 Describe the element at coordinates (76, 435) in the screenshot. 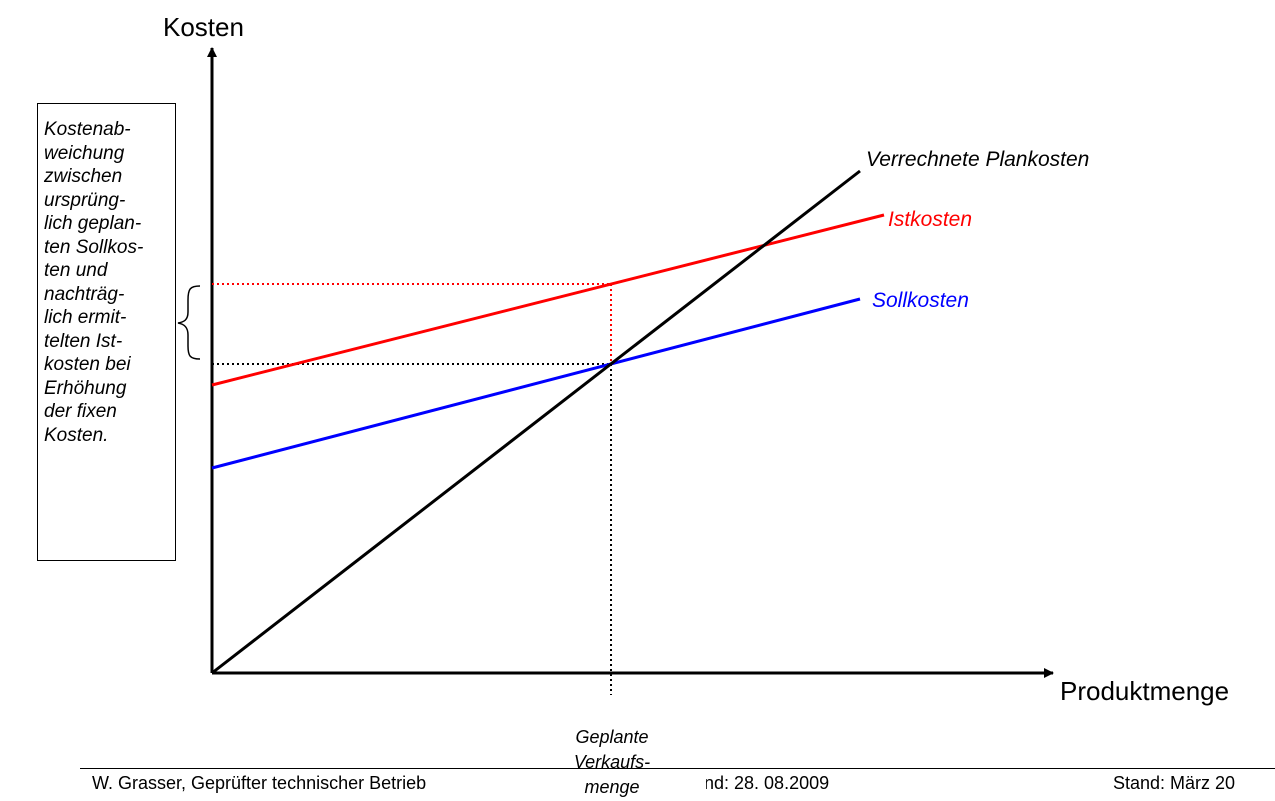

I see `annotation-line: Kosten.` at that location.